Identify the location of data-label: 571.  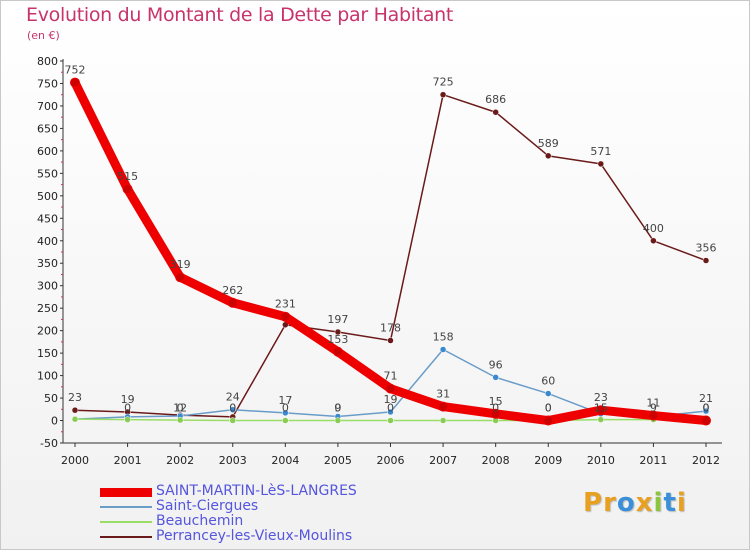
(600, 151).